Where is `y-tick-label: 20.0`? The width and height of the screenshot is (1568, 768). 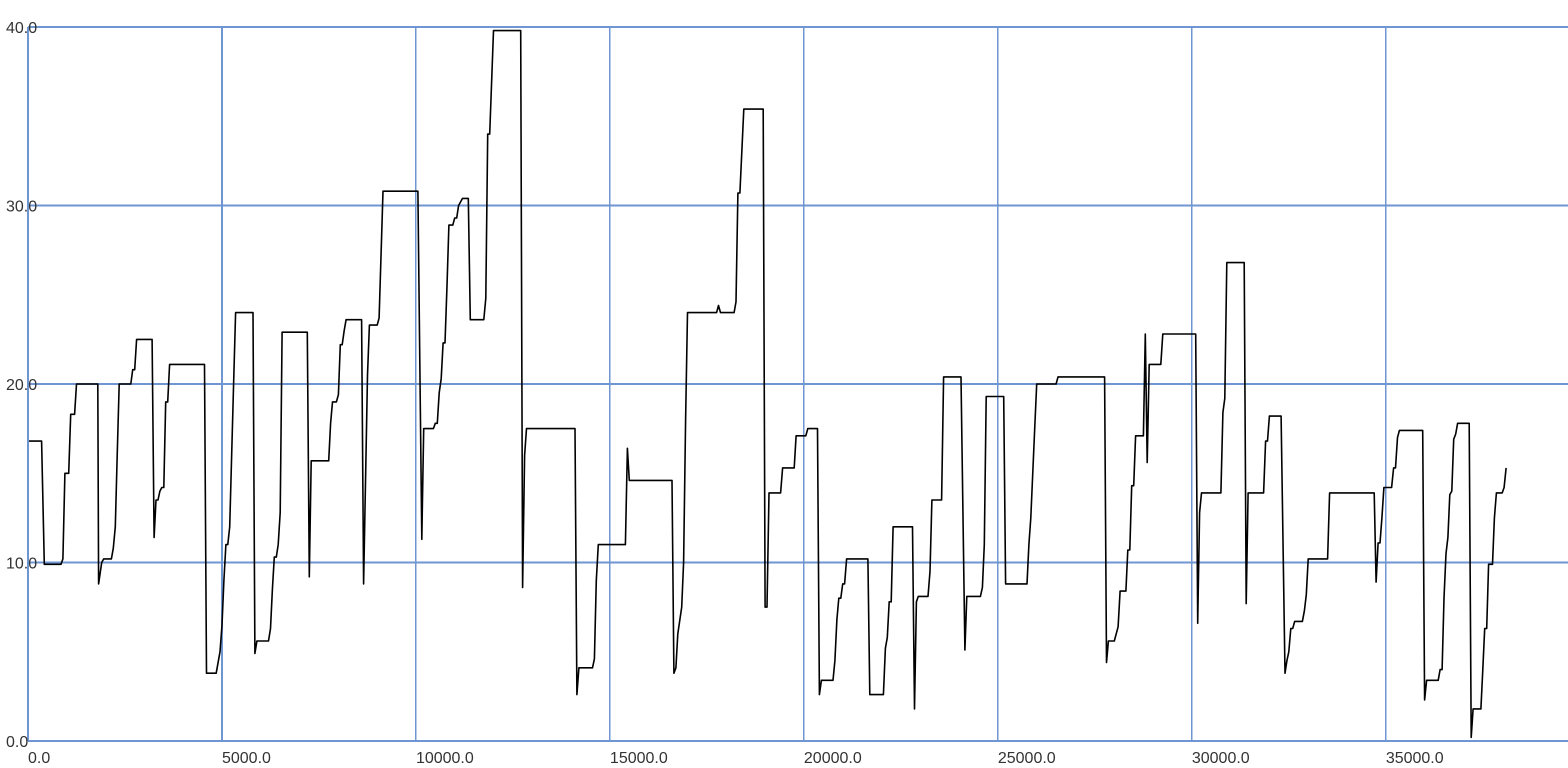
y-tick-label: 20.0 is located at coordinates (21, 385).